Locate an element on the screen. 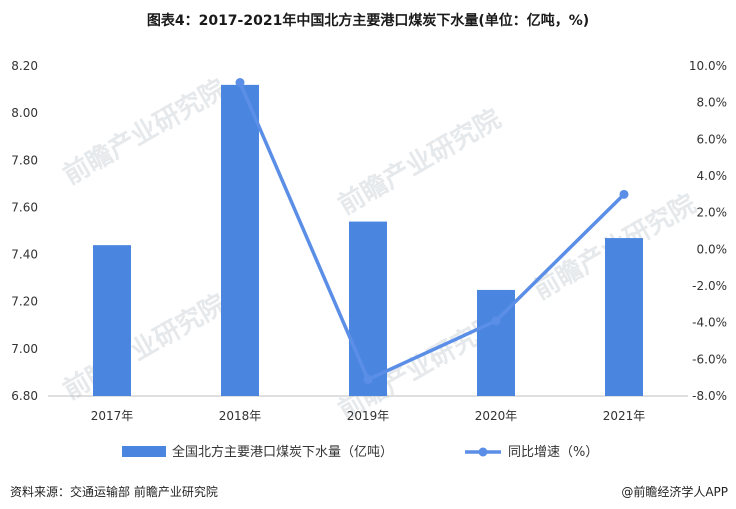 This screenshot has width=736, height=509. chart-title: 图表4：2017-2021年中国北方主要港口煤炭下水量(单位：亿吨，%) is located at coordinates (368, 21).